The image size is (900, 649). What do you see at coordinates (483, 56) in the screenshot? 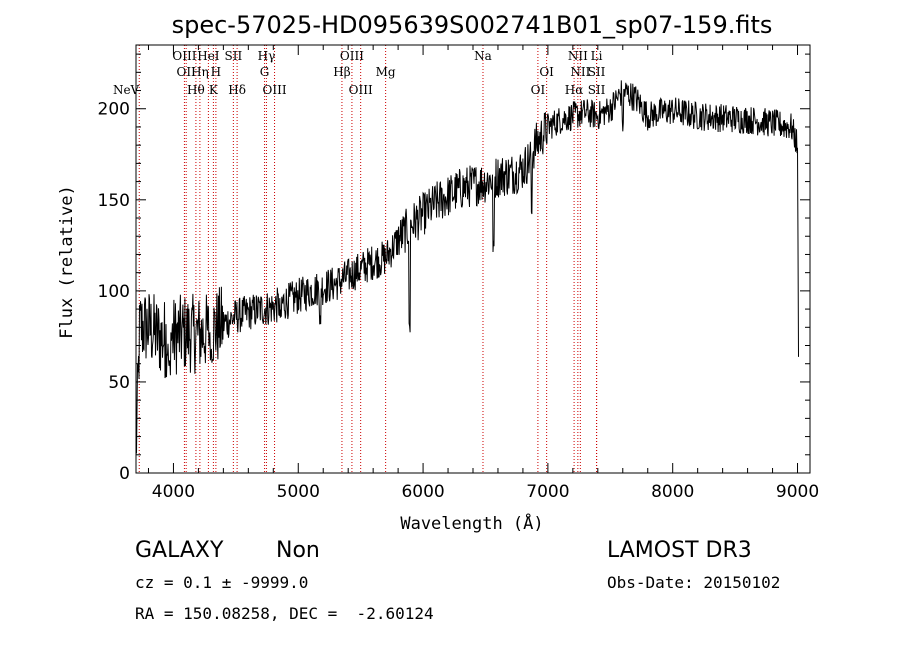
I see `spectral-line-label: Na` at bounding box center [483, 56].